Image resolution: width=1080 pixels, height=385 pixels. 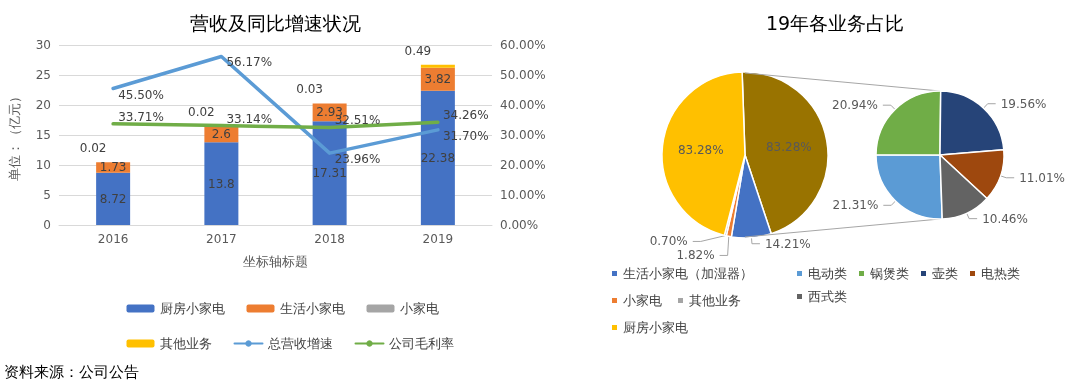 I want to click on legend-label: 公司毛利率, so click(x=421, y=343).